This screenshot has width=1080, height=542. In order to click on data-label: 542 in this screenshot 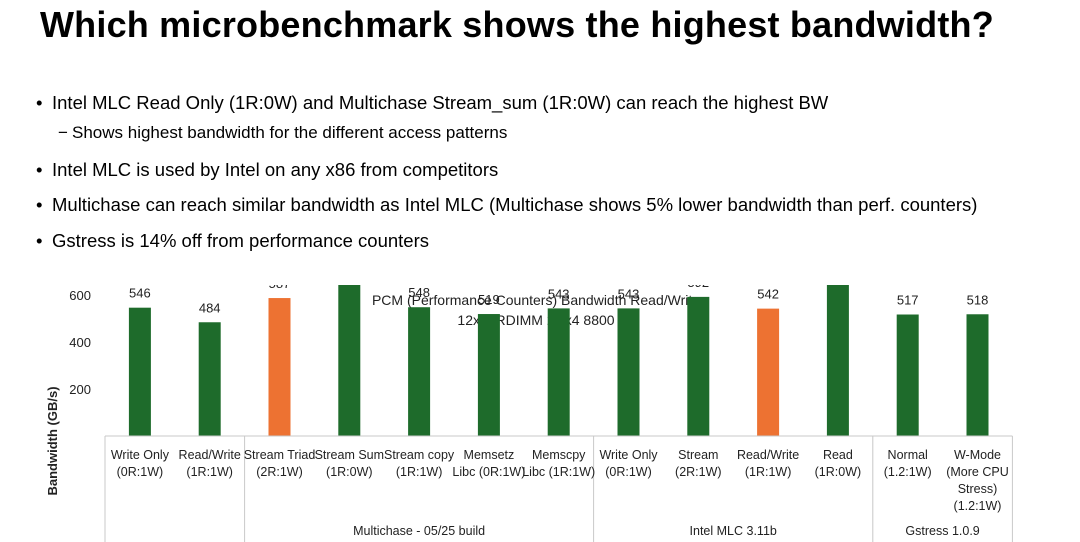, I will do `click(768, 294)`.